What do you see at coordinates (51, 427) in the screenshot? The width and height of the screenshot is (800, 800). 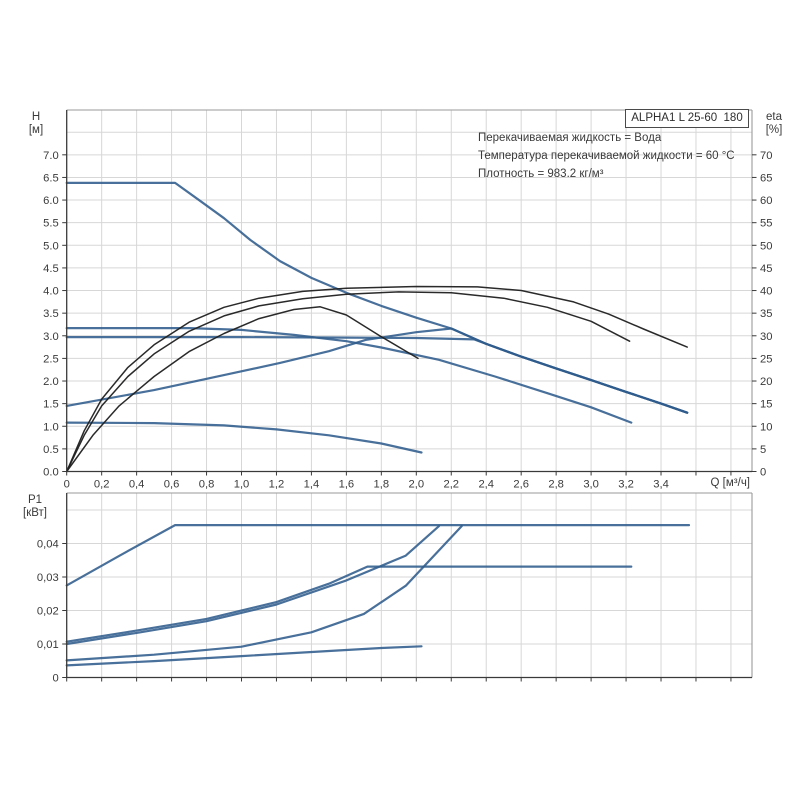 I see `head-tick-label: 1.0` at bounding box center [51, 427].